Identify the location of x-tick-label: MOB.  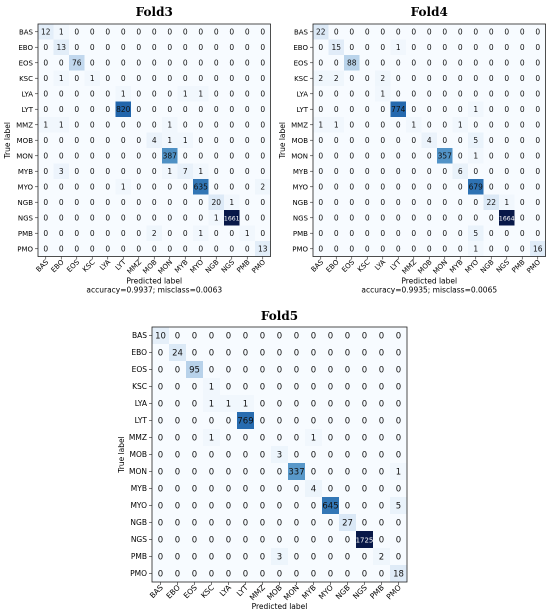
(274, 592).